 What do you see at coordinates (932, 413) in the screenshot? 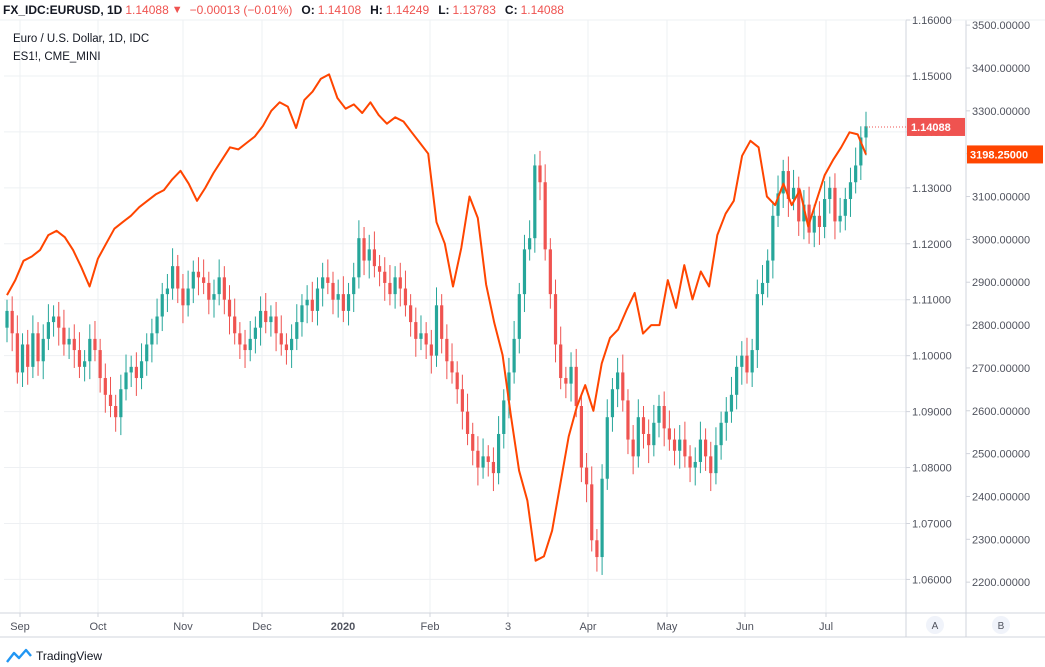
I see `left-axis-tick-label: 1.09000` at bounding box center [932, 413].